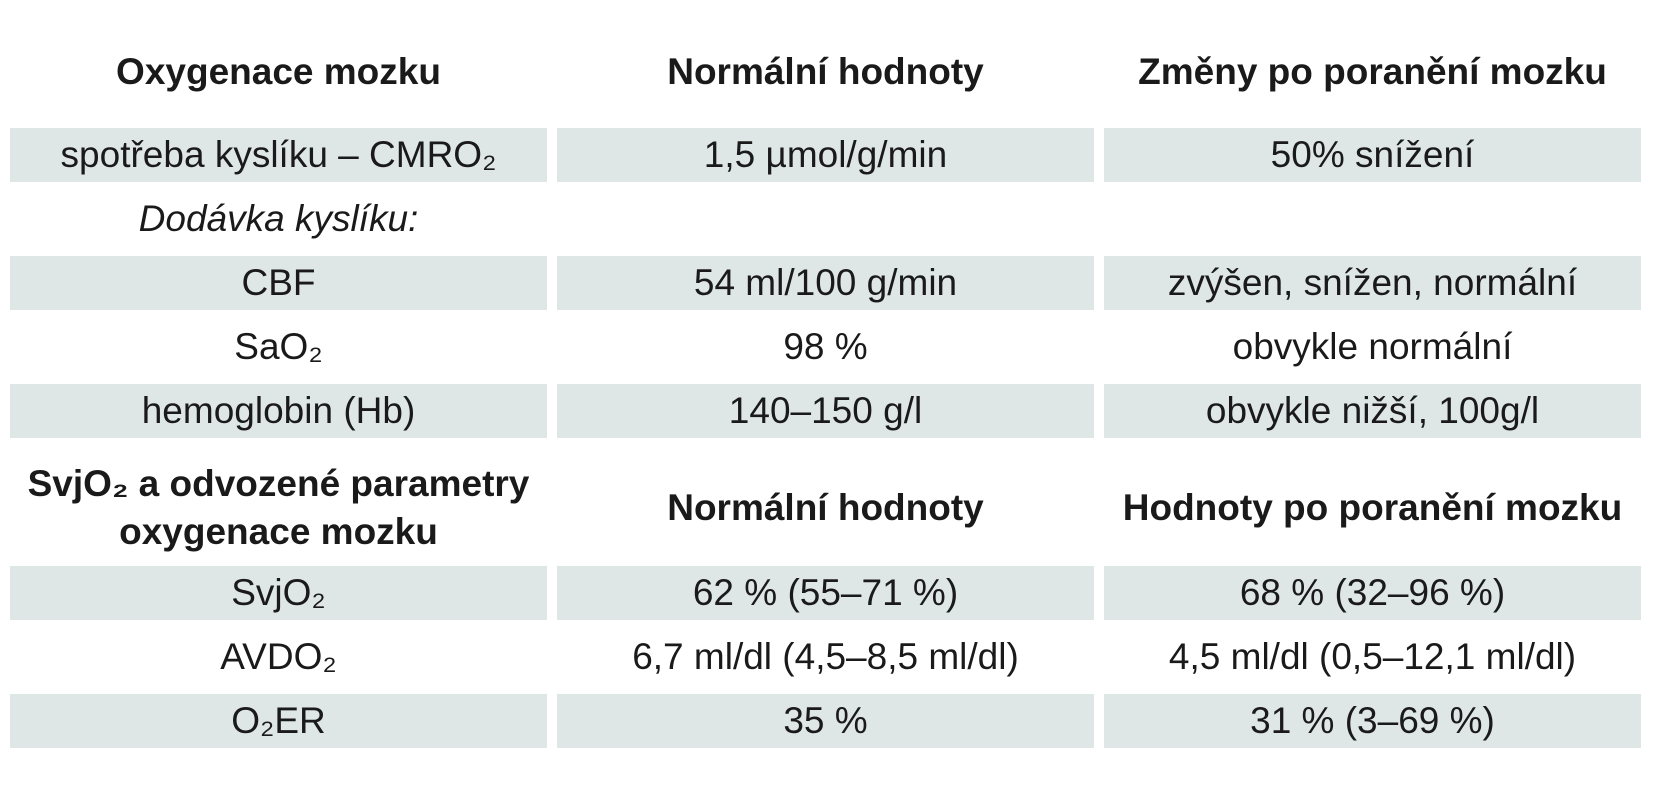 The height and width of the screenshot is (804, 1662). I want to click on data-row: Dodávka kyslíku:, so click(825, 219).